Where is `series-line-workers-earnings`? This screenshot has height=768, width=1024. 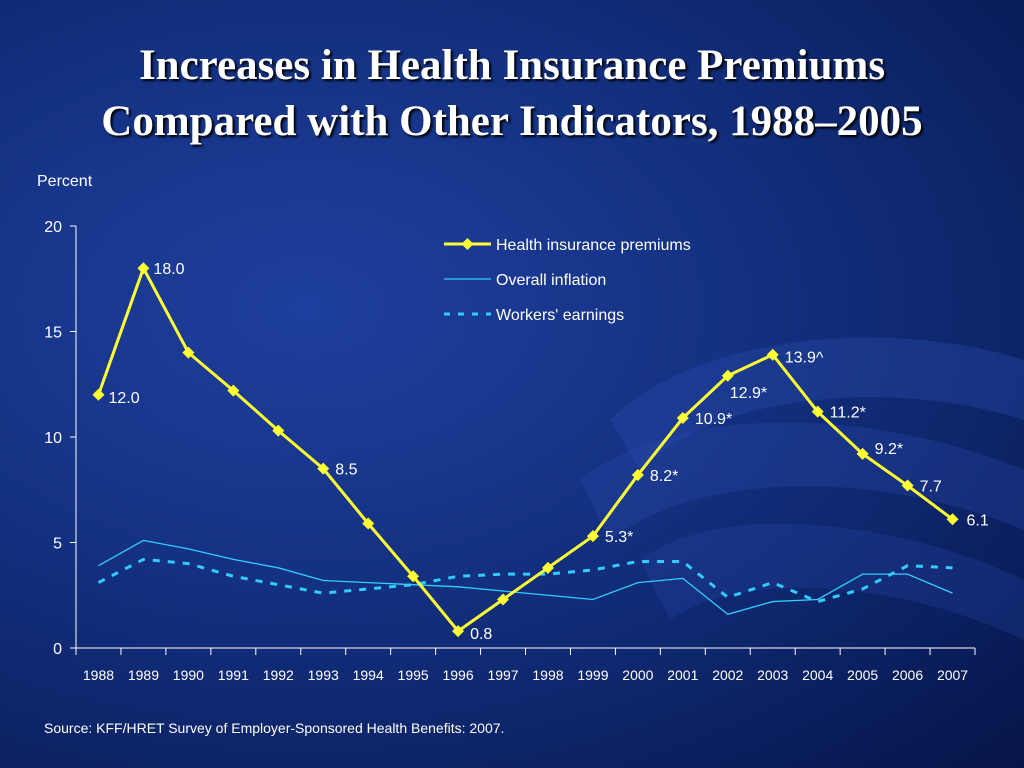 series-line-workers-earnings is located at coordinates (525, 580).